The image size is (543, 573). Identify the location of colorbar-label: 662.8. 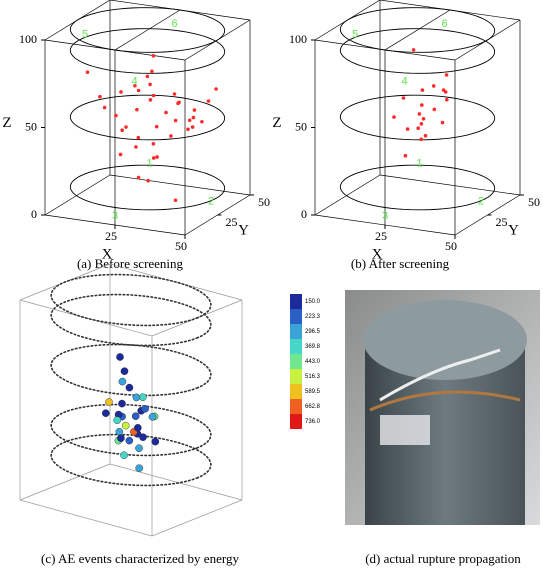
(313, 407).